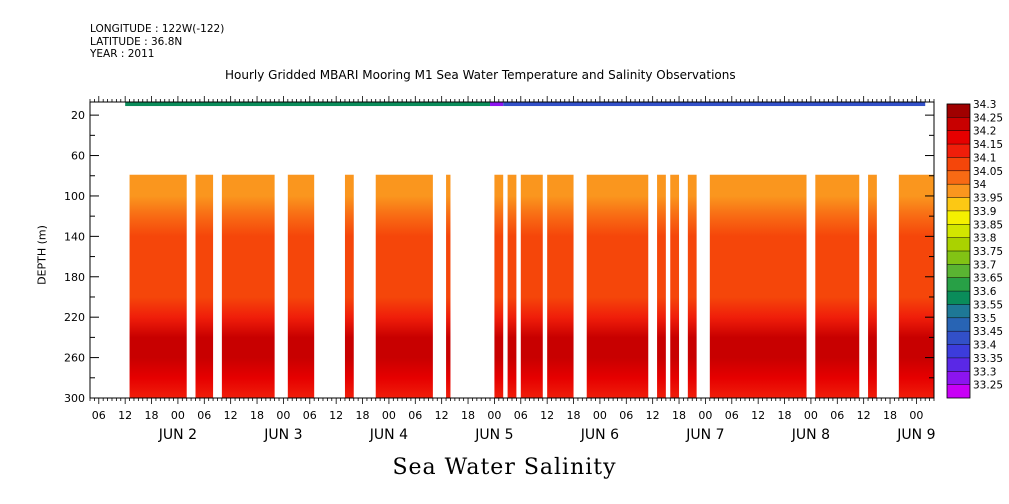 This screenshot has height=504, width=1009. What do you see at coordinates (122, 54) in the screenshot?
I see `year-label: YEAR : 2011` at bounding box center [122, 54].